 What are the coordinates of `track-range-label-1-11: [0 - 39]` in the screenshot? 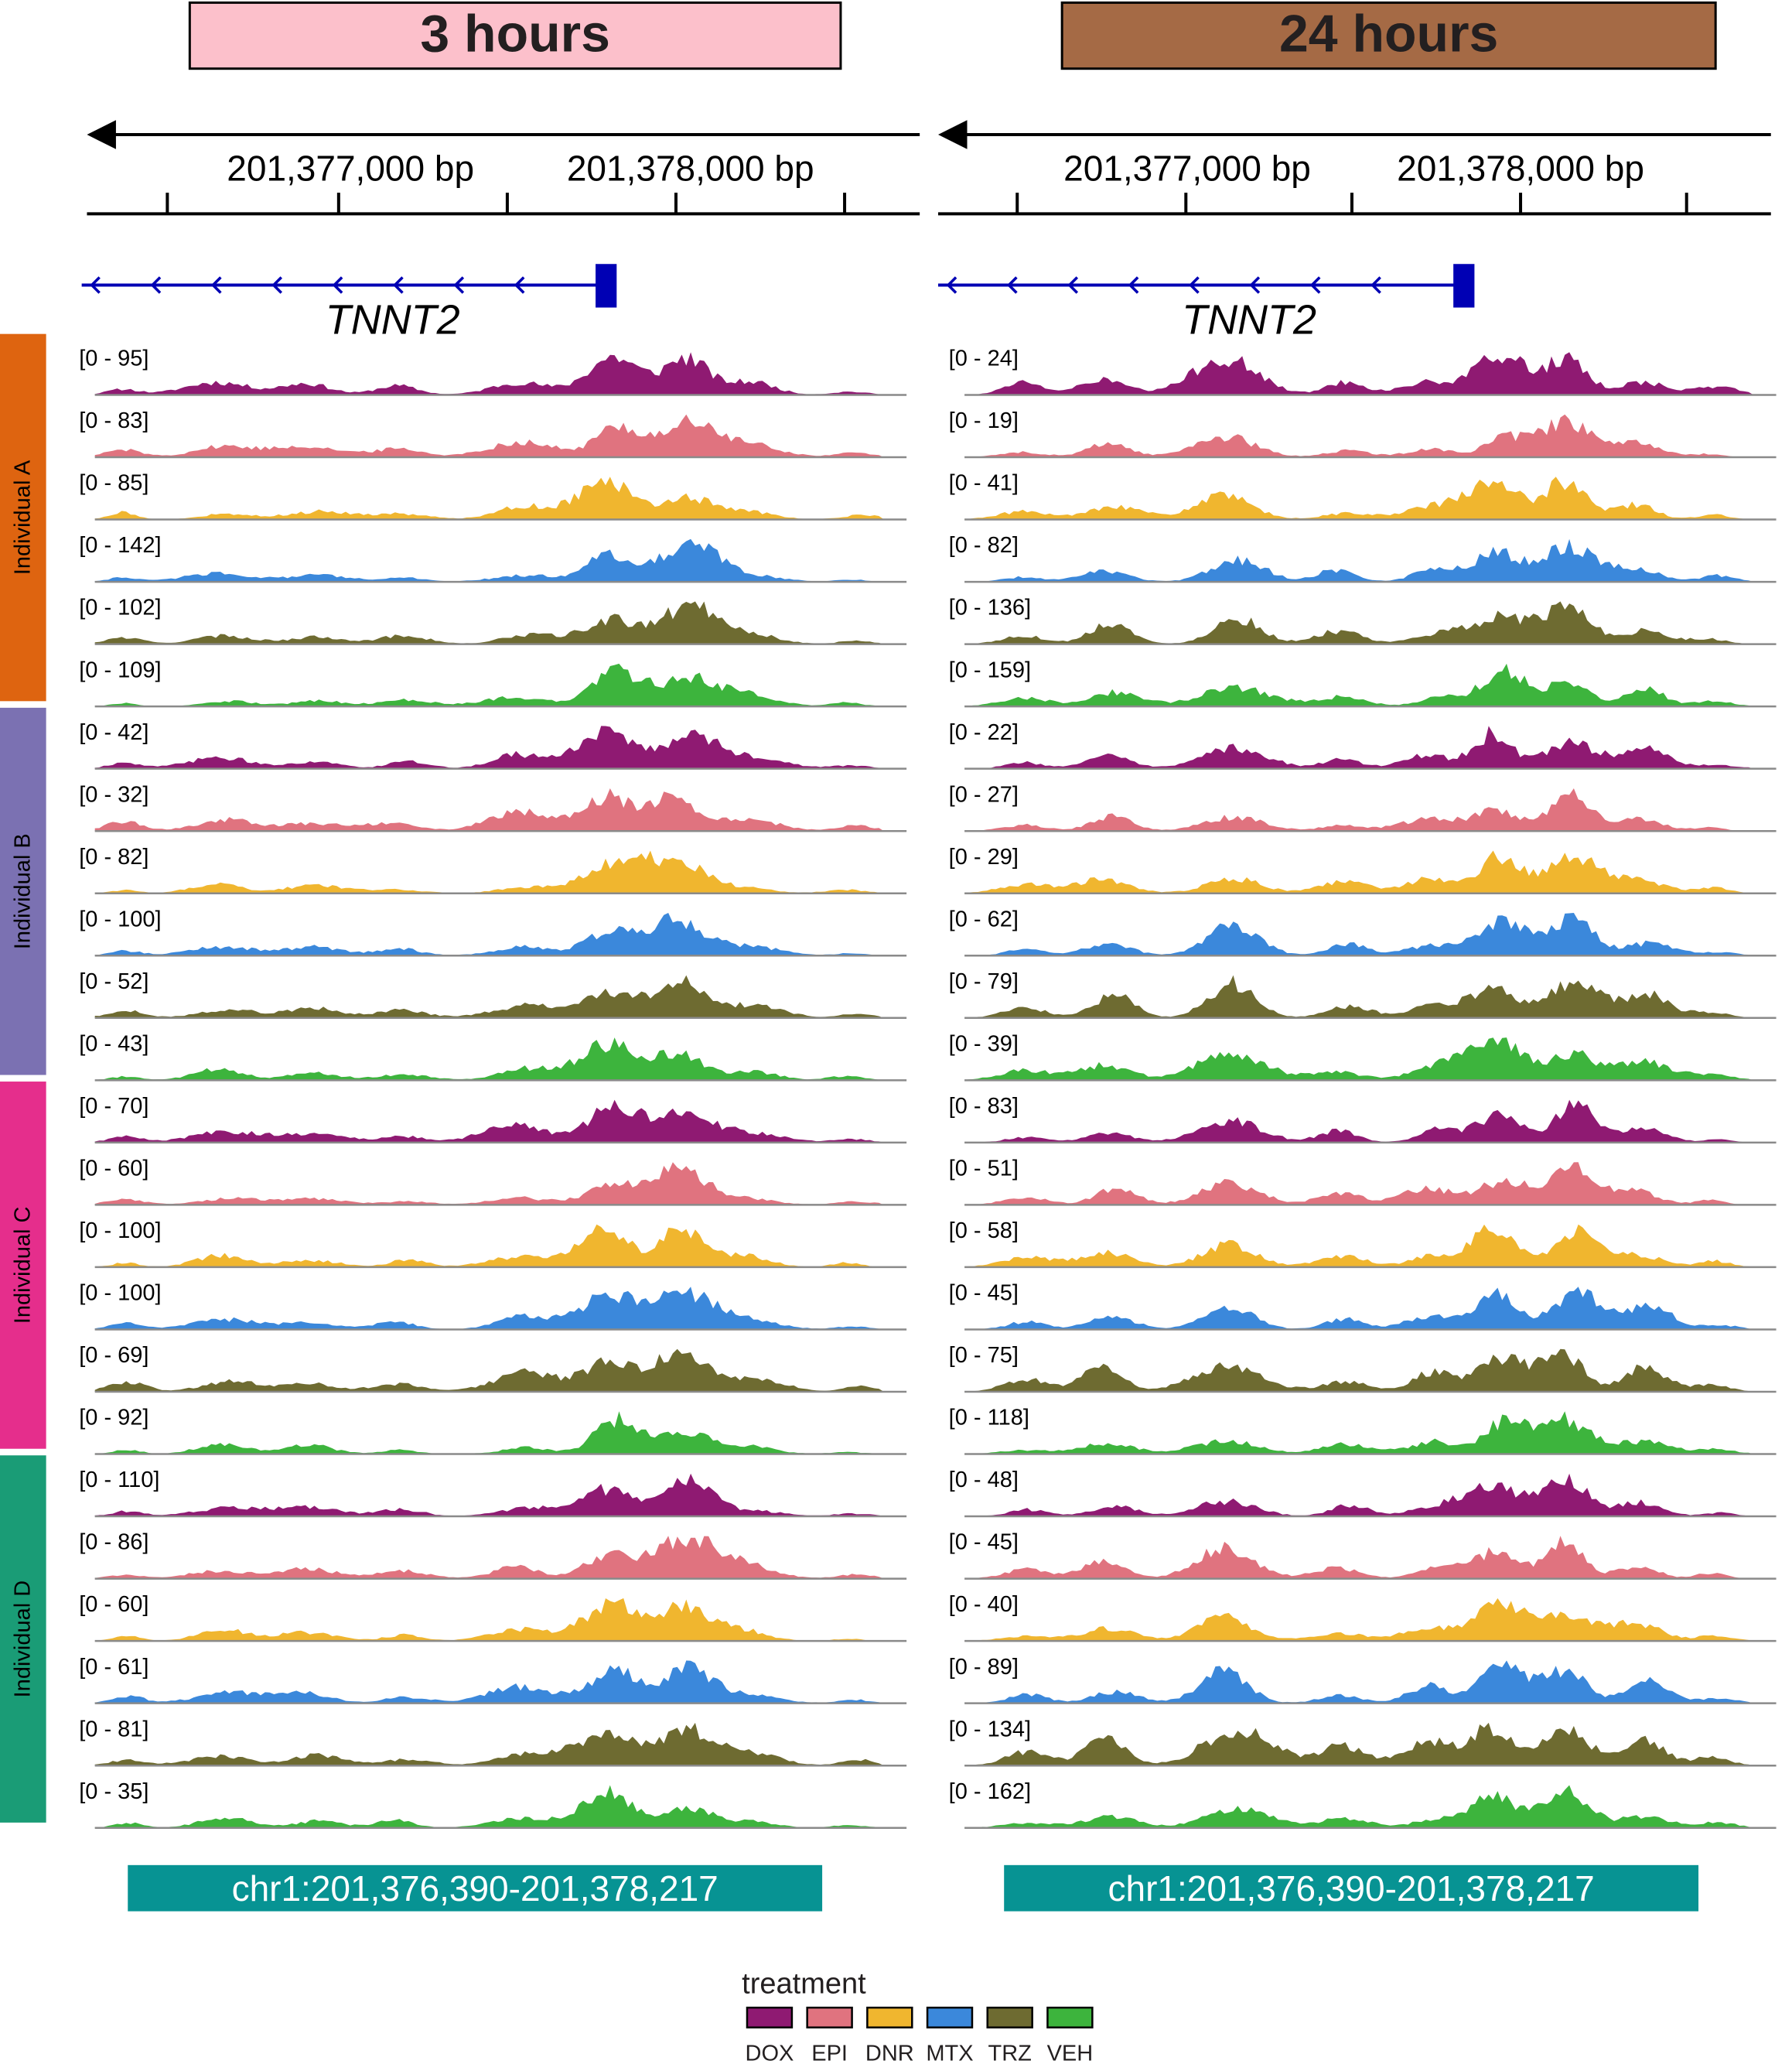 It's located at (984, 1043).